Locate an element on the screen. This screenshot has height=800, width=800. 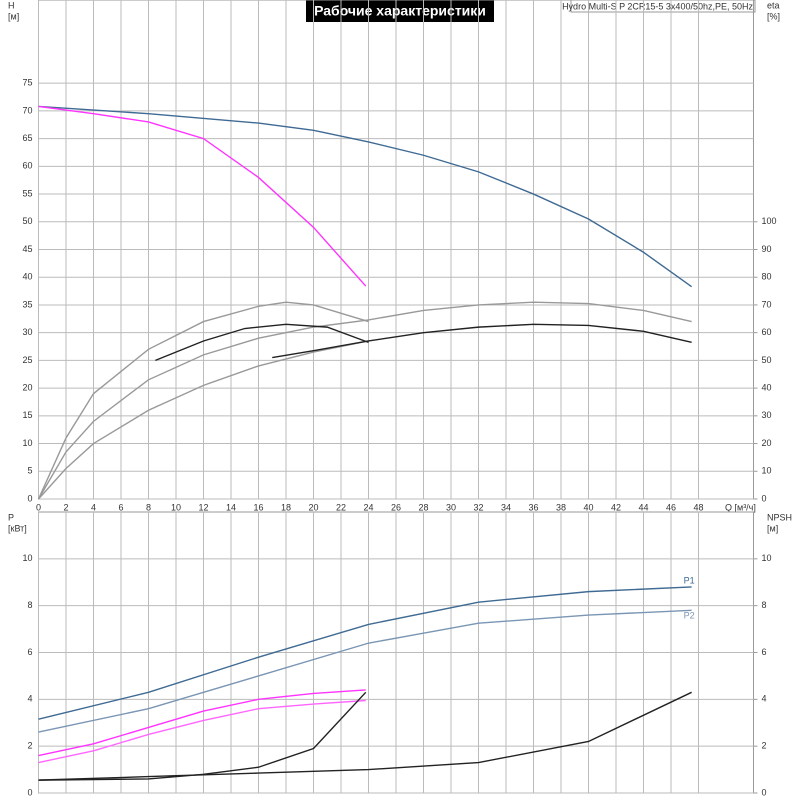
y2-axis-label: NPSH is located at coordinates (779, 517).